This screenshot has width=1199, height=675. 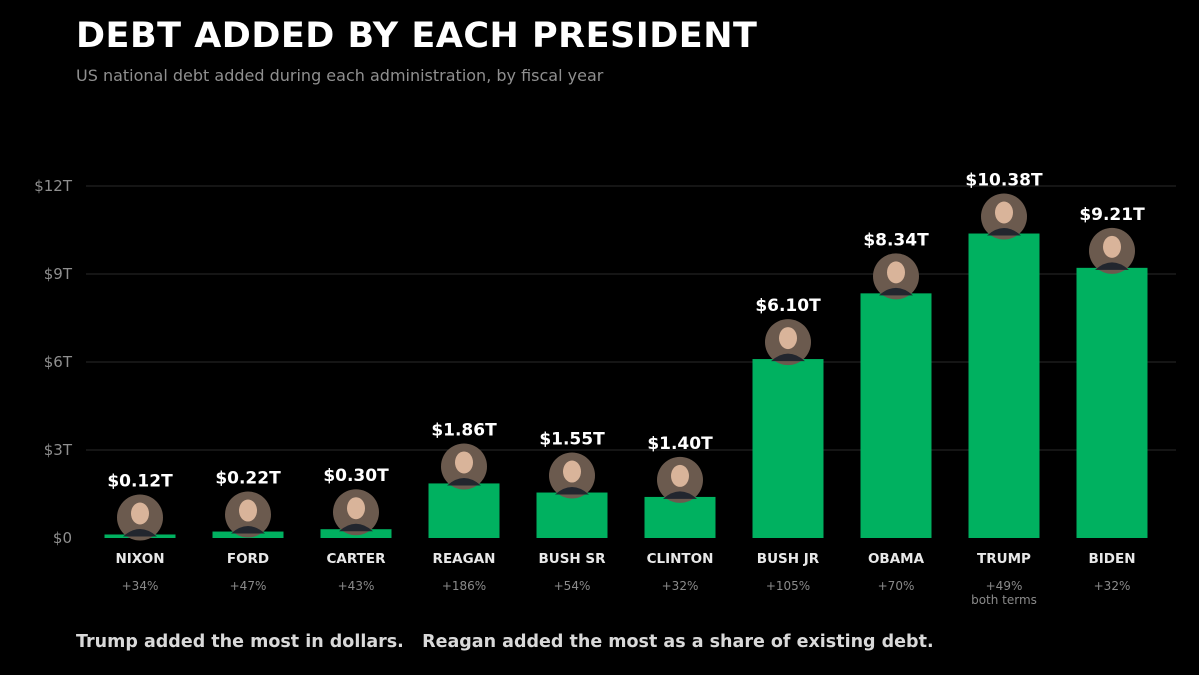 What do you see at coordinates (1004, 559) in the screenshot?
I see `x-tick-label: TRUMP` at bounding box center [1004, 559].